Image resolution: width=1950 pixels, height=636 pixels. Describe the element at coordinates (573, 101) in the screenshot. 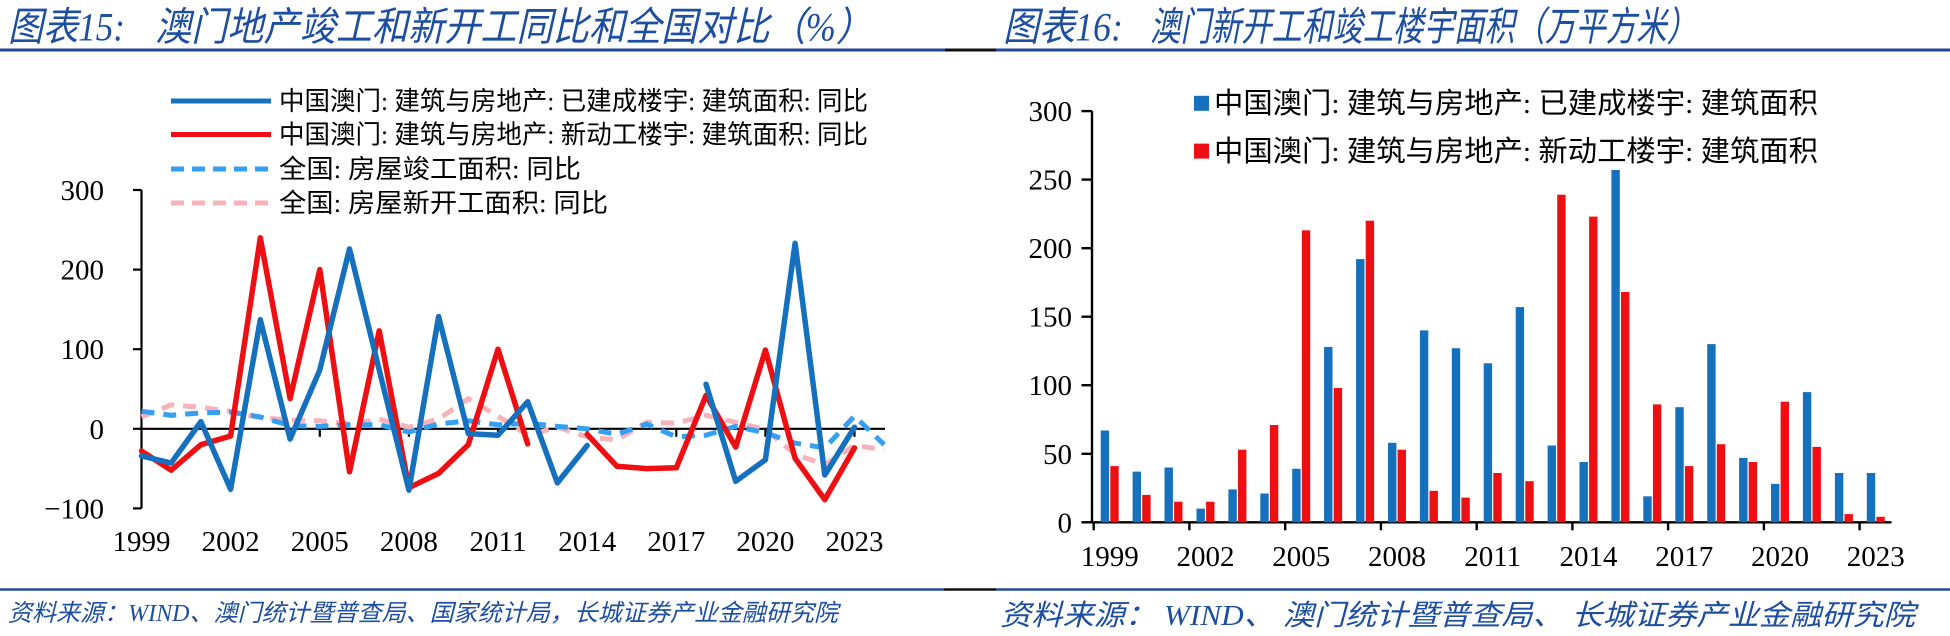

I see `svg-text: 中国澳门: 建筑与房地产: 已建成楼宇: 建筑面积: 同比` at that location.